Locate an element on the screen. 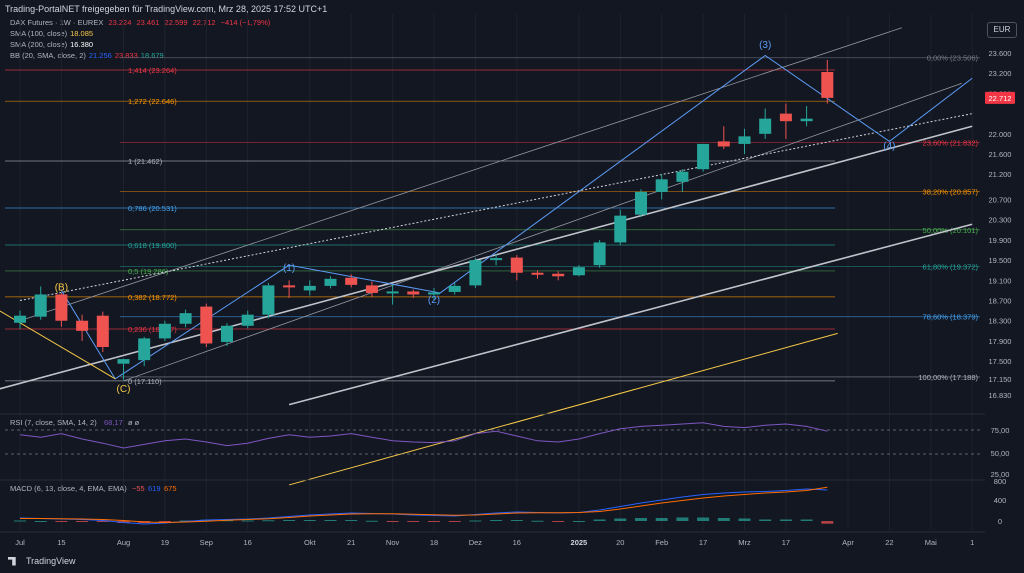 The height and width of the screenshot is (573, 1024). sma200-legend: SMA (200, close) 16.380 is located at coordinates (53, 44).